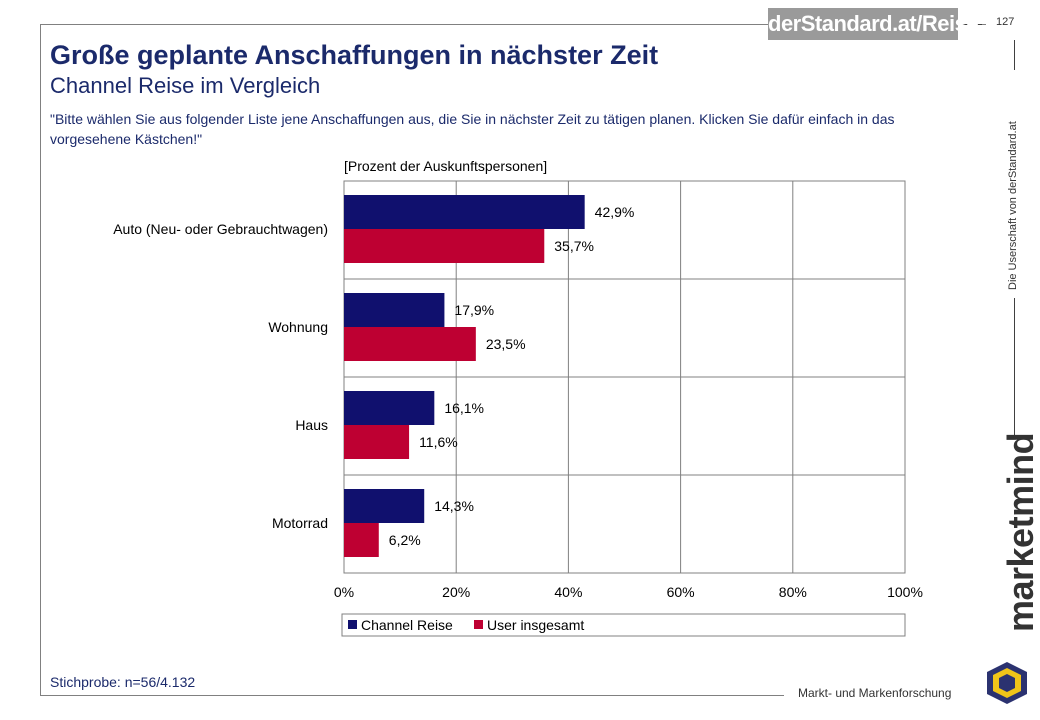 The height and width of the screenshot is (720, 1040). What do you see at coordinates (1007, 683) in the screenshot?
I see `cube-logo-icon` at bounding box center [1007, 683].